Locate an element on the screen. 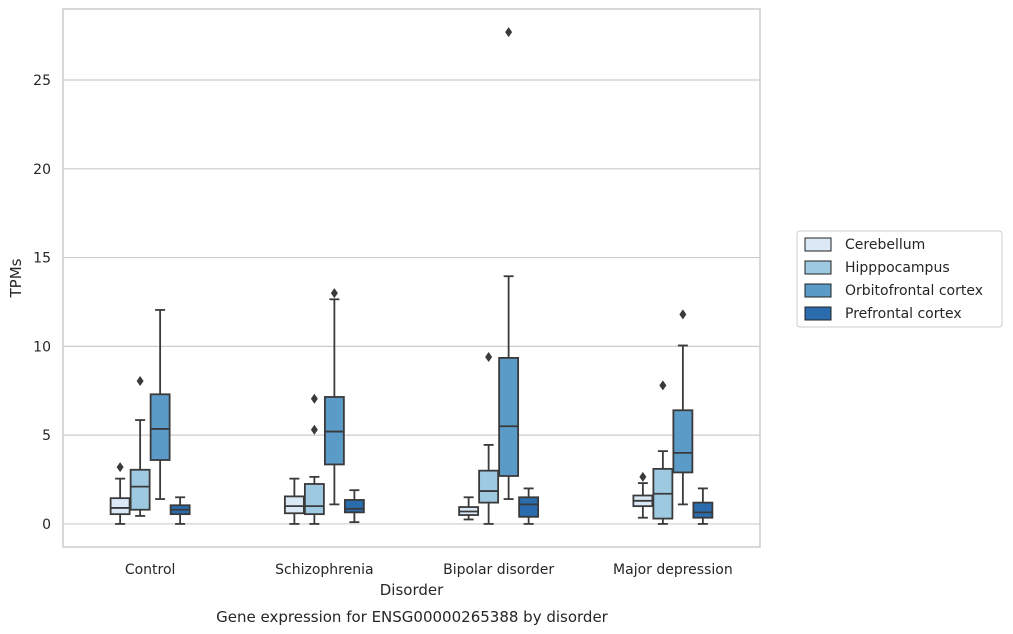 Image resolution: width=1013 pixels, height=634 pixels. legend-label: Cerebellum is located at coordinates (885, 245).